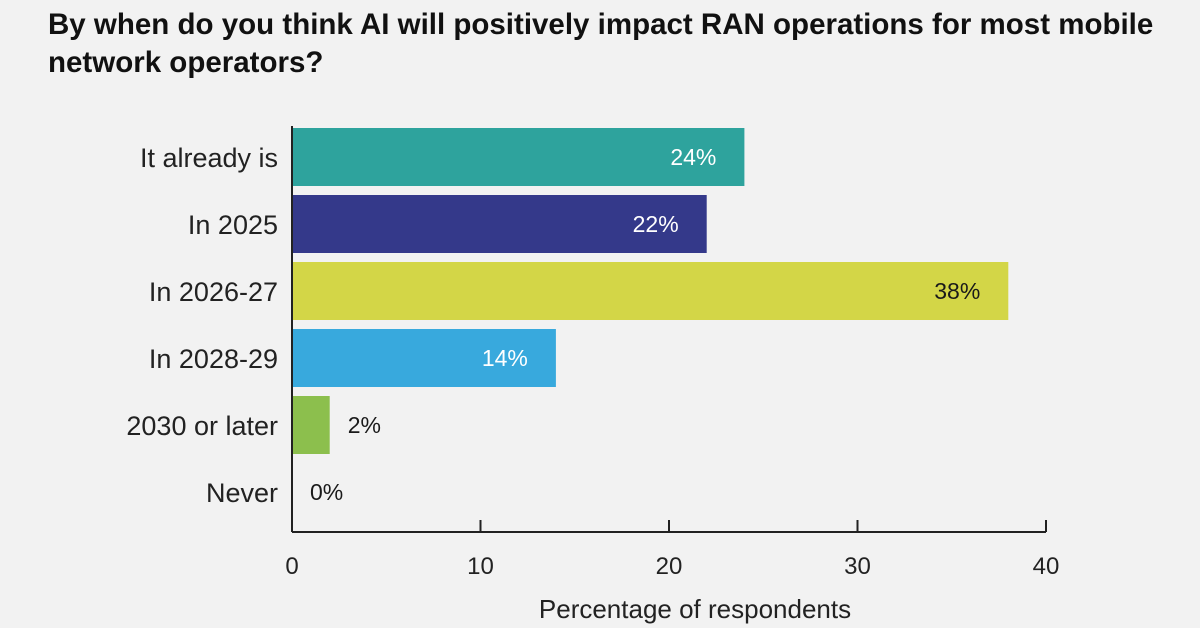  I want to click on category-label: Never, so click(242, 493).